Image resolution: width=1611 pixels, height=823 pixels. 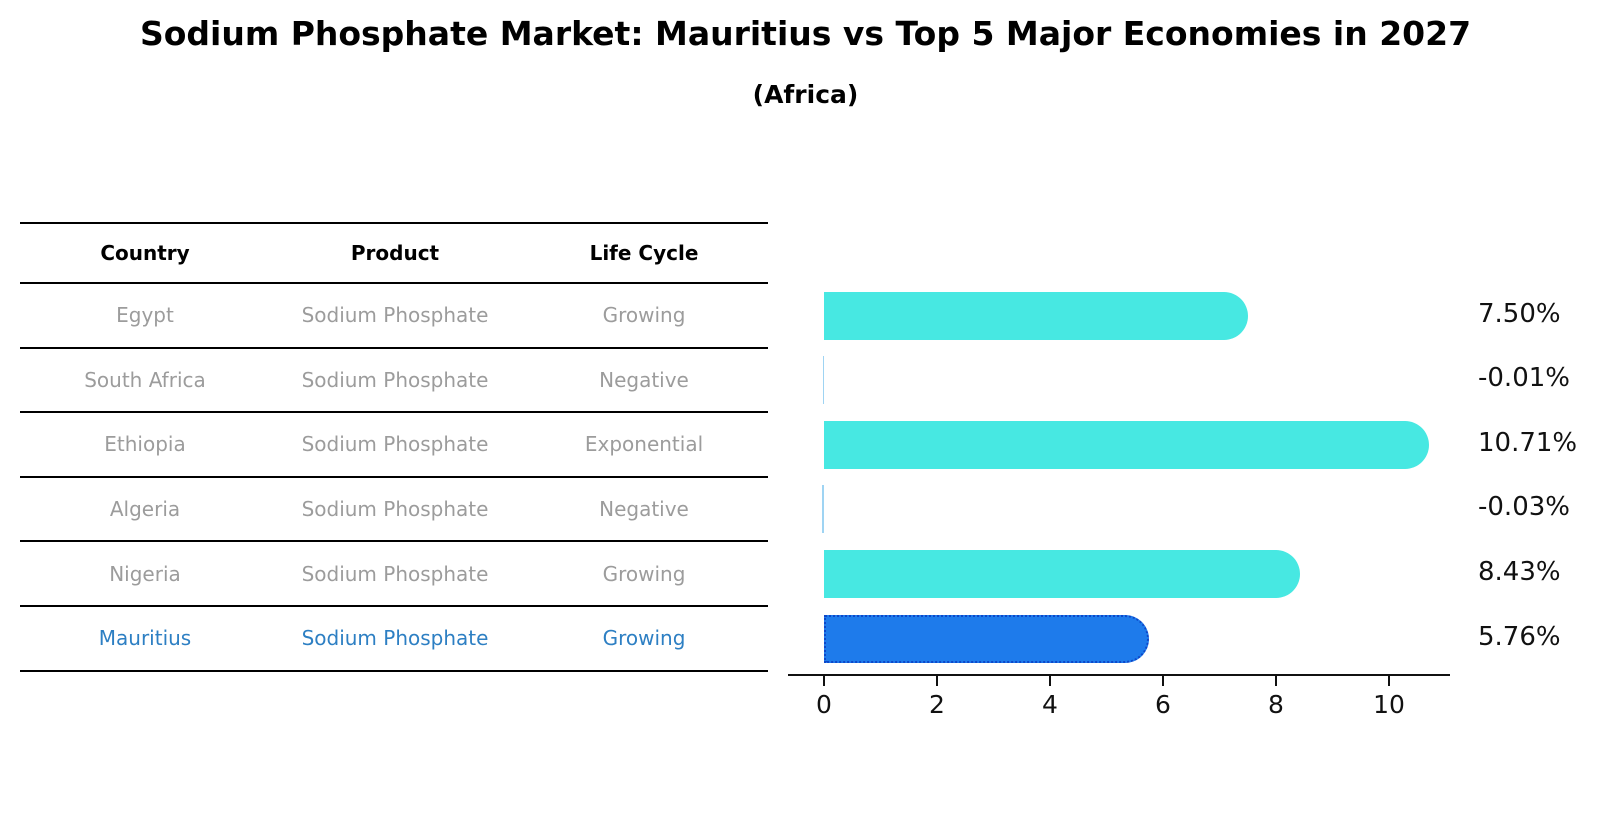 What do you see at coordinates (1276, 704) in the screenshot?
I see `x-axis-tick-label: 8` at bounding box center [1276, 704].